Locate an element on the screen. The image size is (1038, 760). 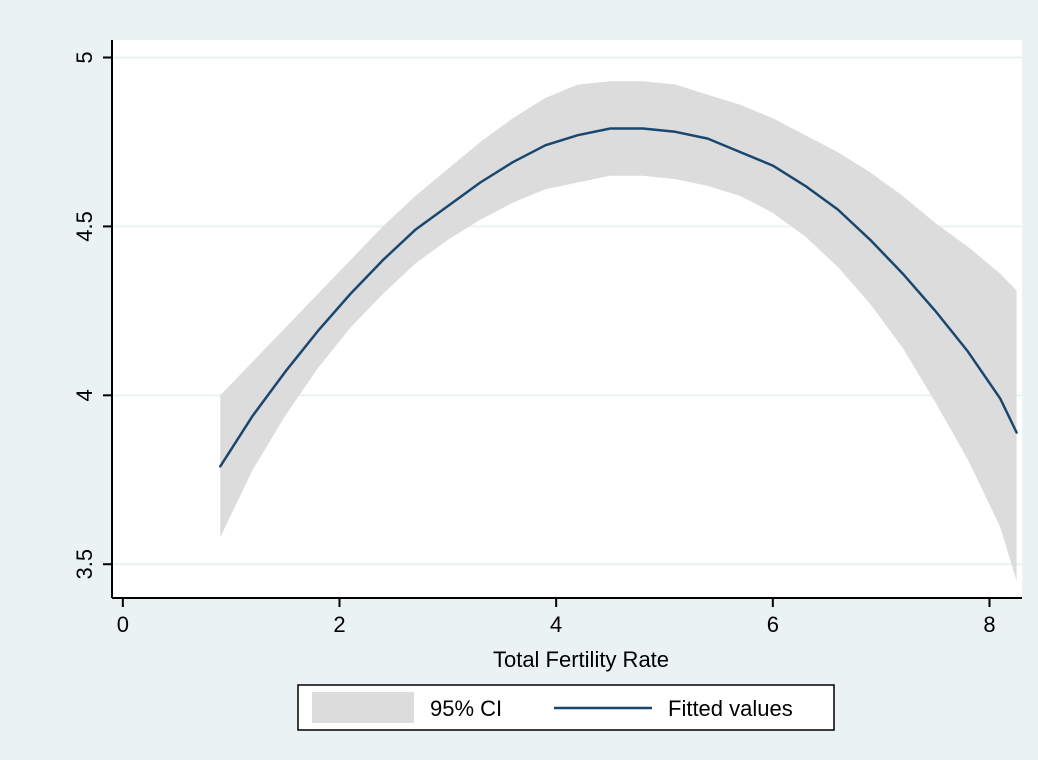
x-tick-label: 2 is located at coordinates (339, 624).